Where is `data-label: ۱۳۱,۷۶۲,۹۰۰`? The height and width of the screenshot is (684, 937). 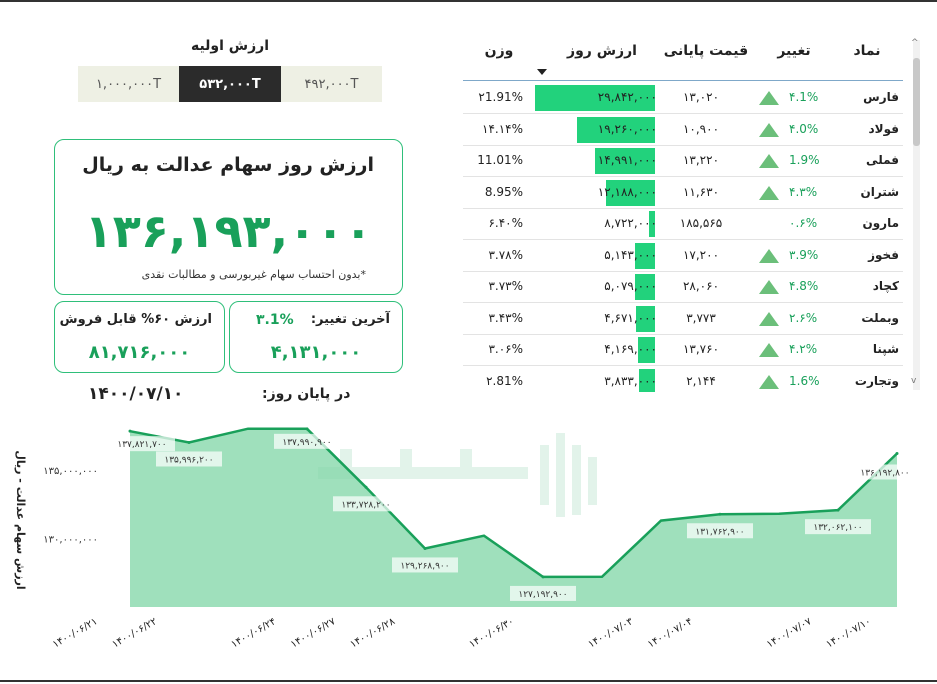
data-label: ۱۳۱,۷۶۲,۹۰۰ is located at coordinates (720, 531).